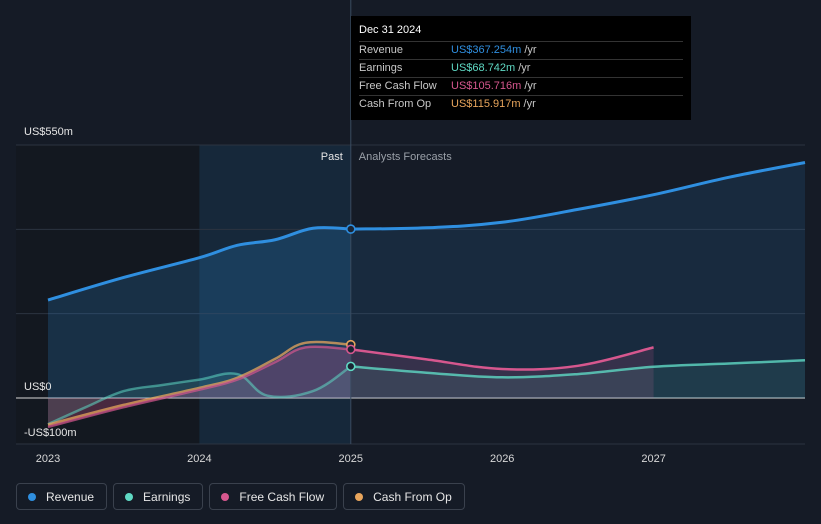  I want to click on earnings-past-line, so click(199, 395).